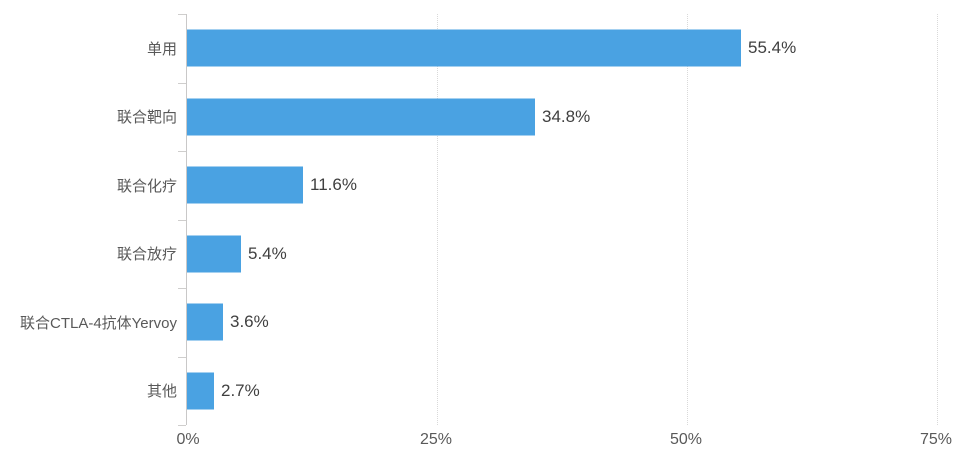 The height and width of the screenshot is (457, 971). I want to click on value-label: 2.7%, so click(240, 390).